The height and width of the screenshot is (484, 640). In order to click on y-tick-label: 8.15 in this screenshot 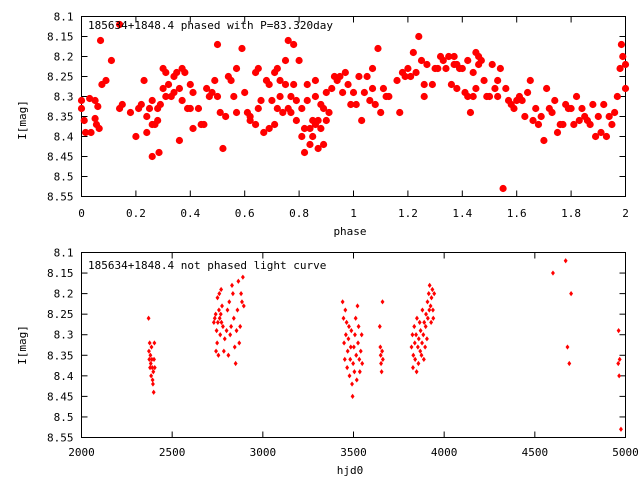, I will do `click(60, 37)`.